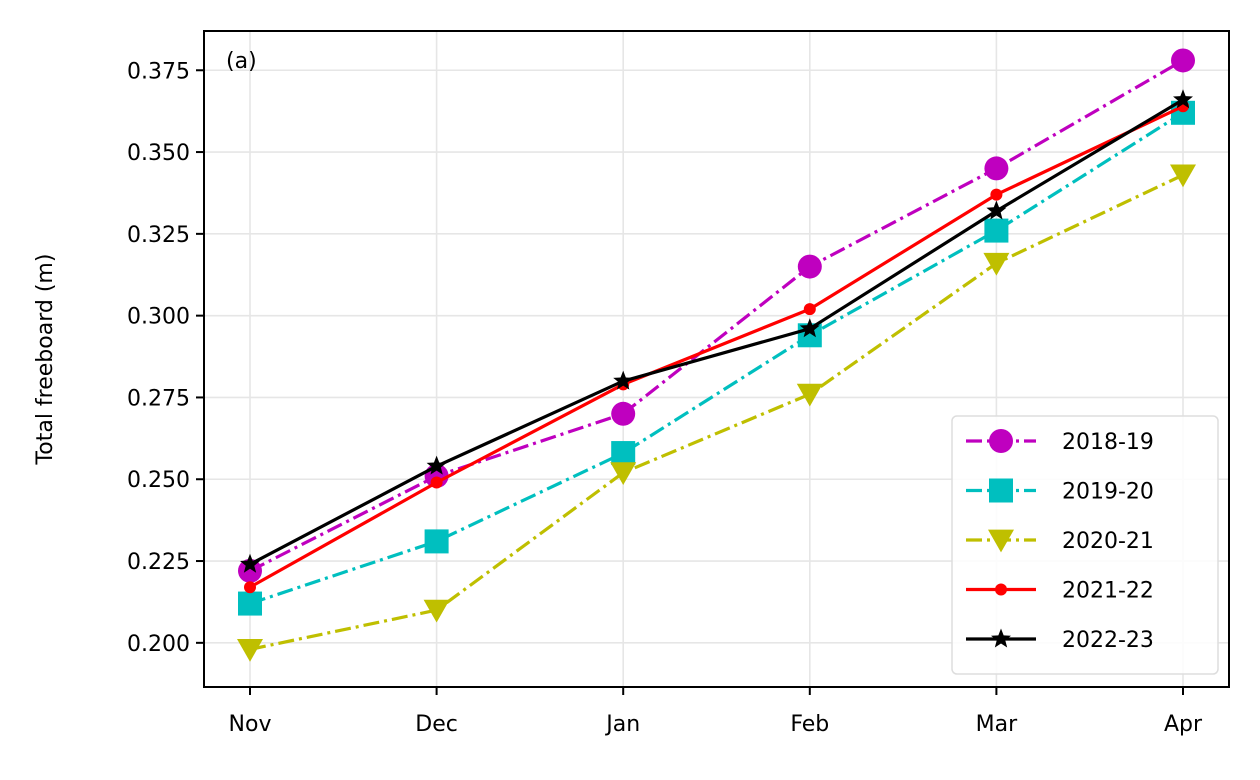 The width and height of the screenshot is (1260, 780). I want to click on x-tick-label: Apr, so click(1183, 724).